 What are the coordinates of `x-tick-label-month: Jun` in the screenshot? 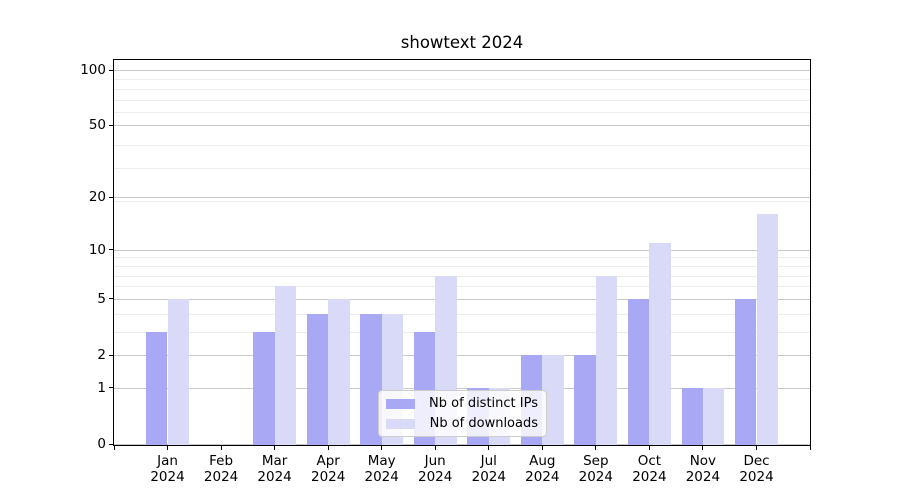 It's located at (435, 461).